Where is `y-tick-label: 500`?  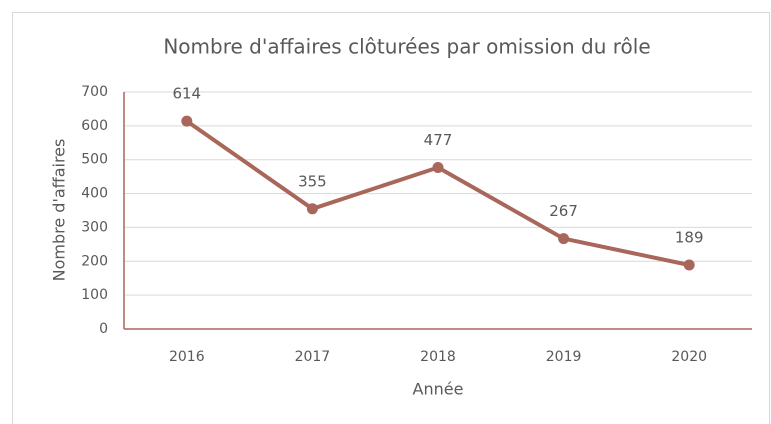
y-tick-label: 500 is located at coordinates (94, 160).